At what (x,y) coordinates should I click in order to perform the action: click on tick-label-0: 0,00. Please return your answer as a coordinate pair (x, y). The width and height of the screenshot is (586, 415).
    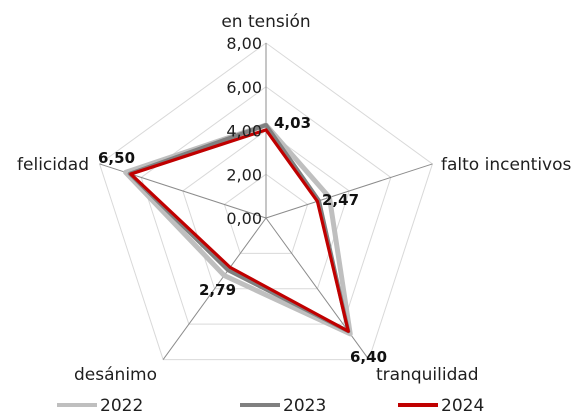
    Looking at the image, I should click on (244, 218).